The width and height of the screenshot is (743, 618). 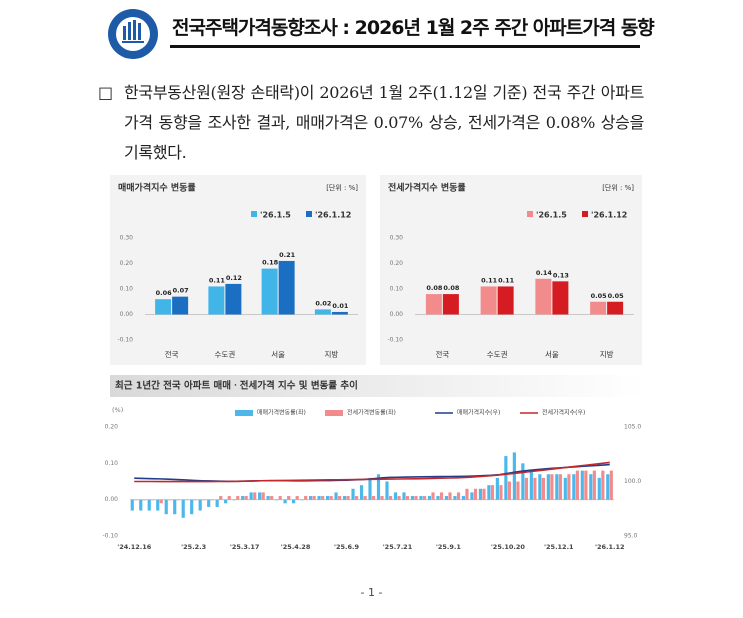 What do you see at coordinates (563, 413) in the screenshot?
I see `legend-label: 전세가격지수(우)` at bounding box center [563, 413].